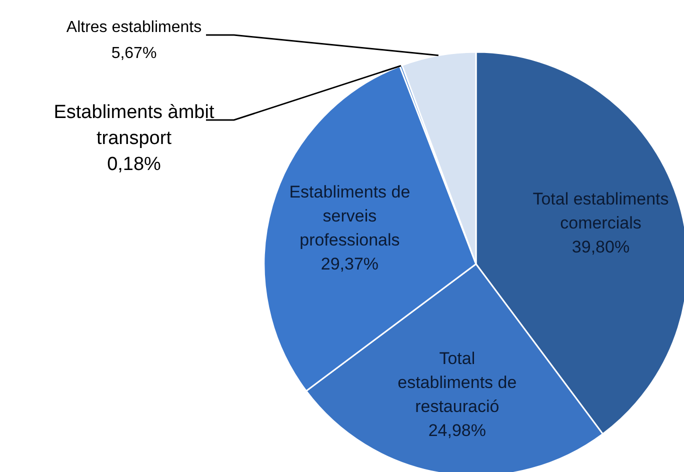 The height and width of the screenshot is (472, 684). What do you see at coordinates (134, 125) in the screenshot?
I see `slice-label: Establiments àmbit transport` at bounding box center [134, 125].